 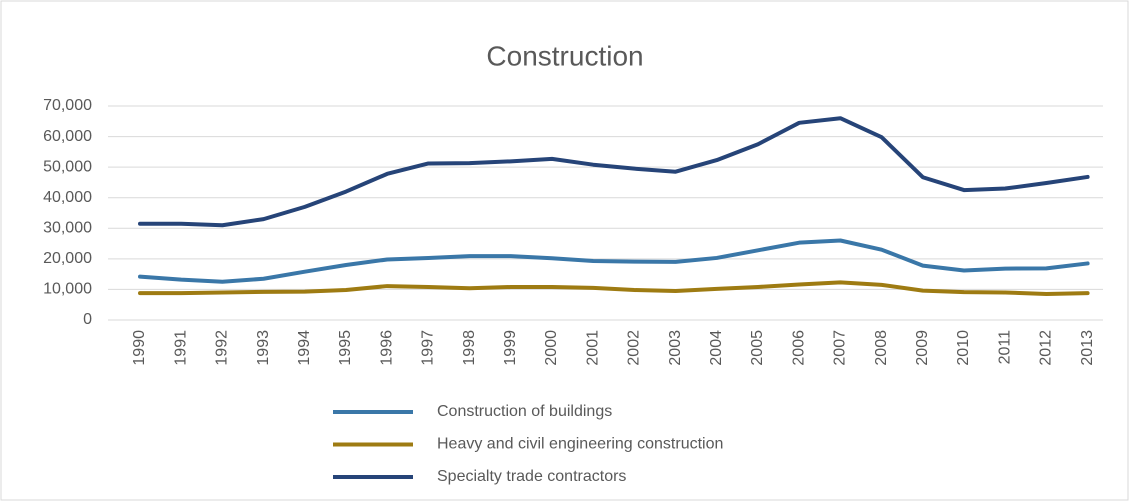 I want to click on x-tick-label: 1995, so click(x=345, y=348).